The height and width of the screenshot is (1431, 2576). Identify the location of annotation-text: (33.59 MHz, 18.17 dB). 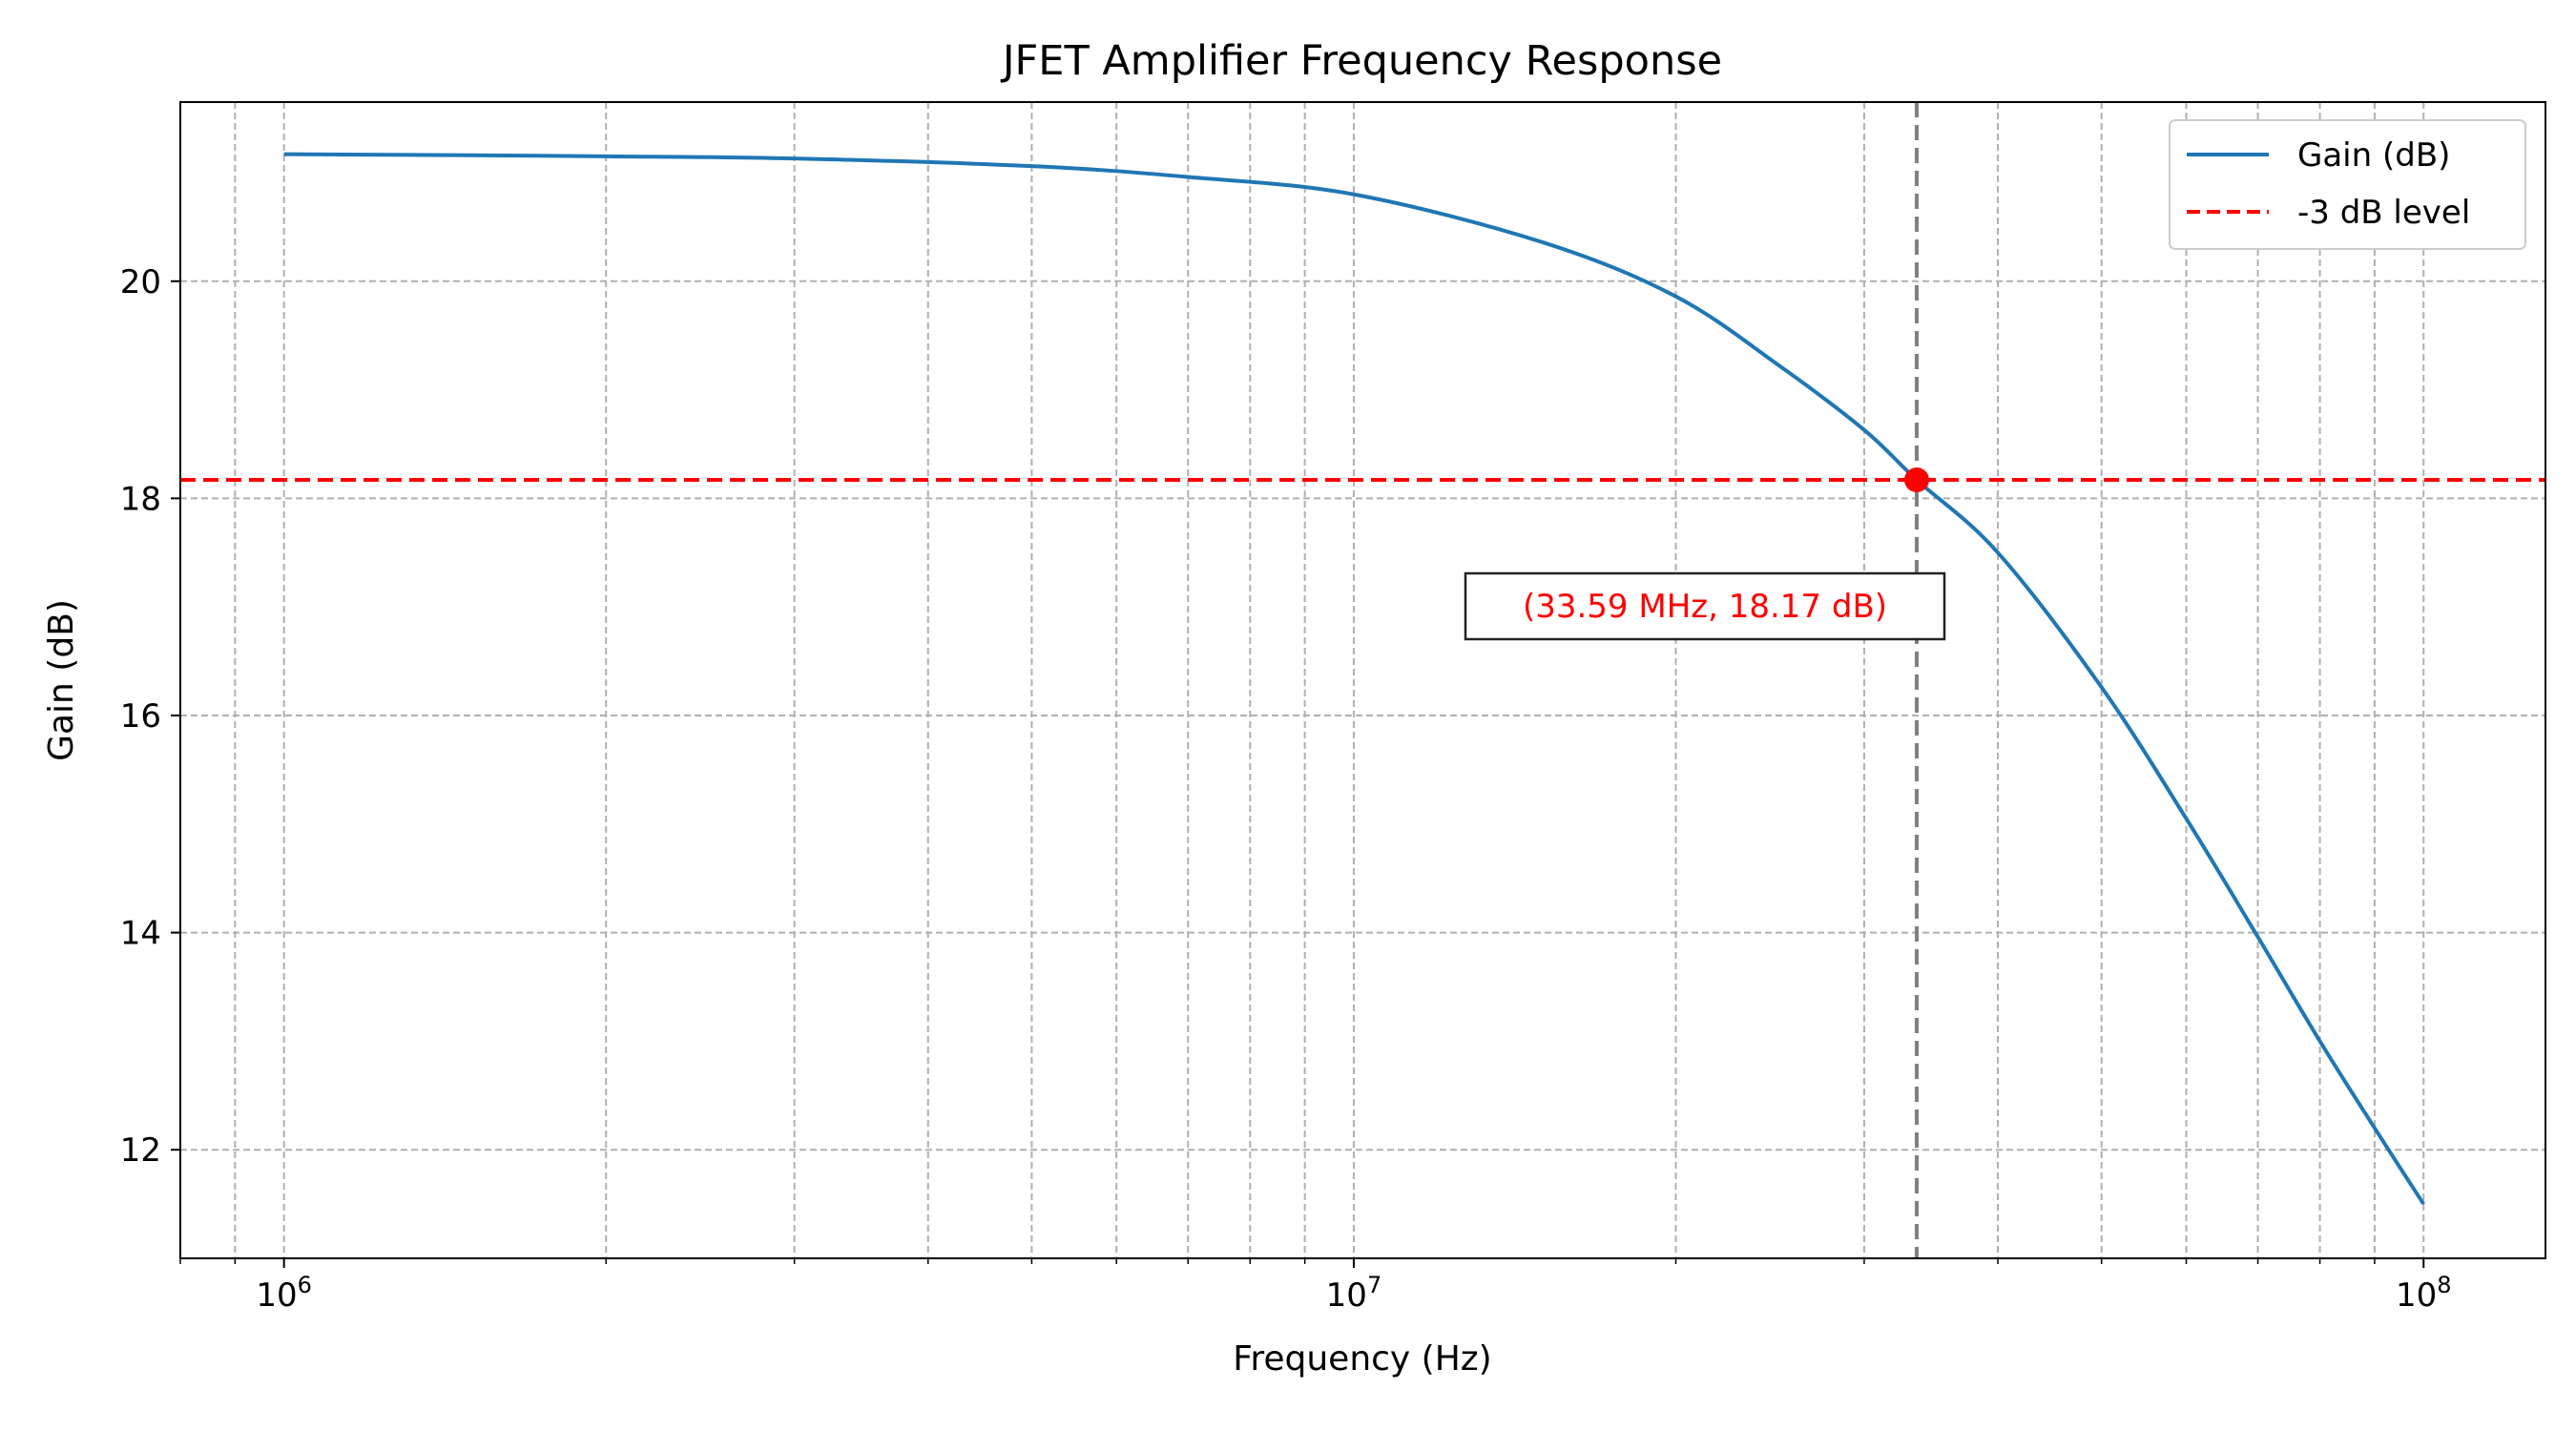
(1705, 607).